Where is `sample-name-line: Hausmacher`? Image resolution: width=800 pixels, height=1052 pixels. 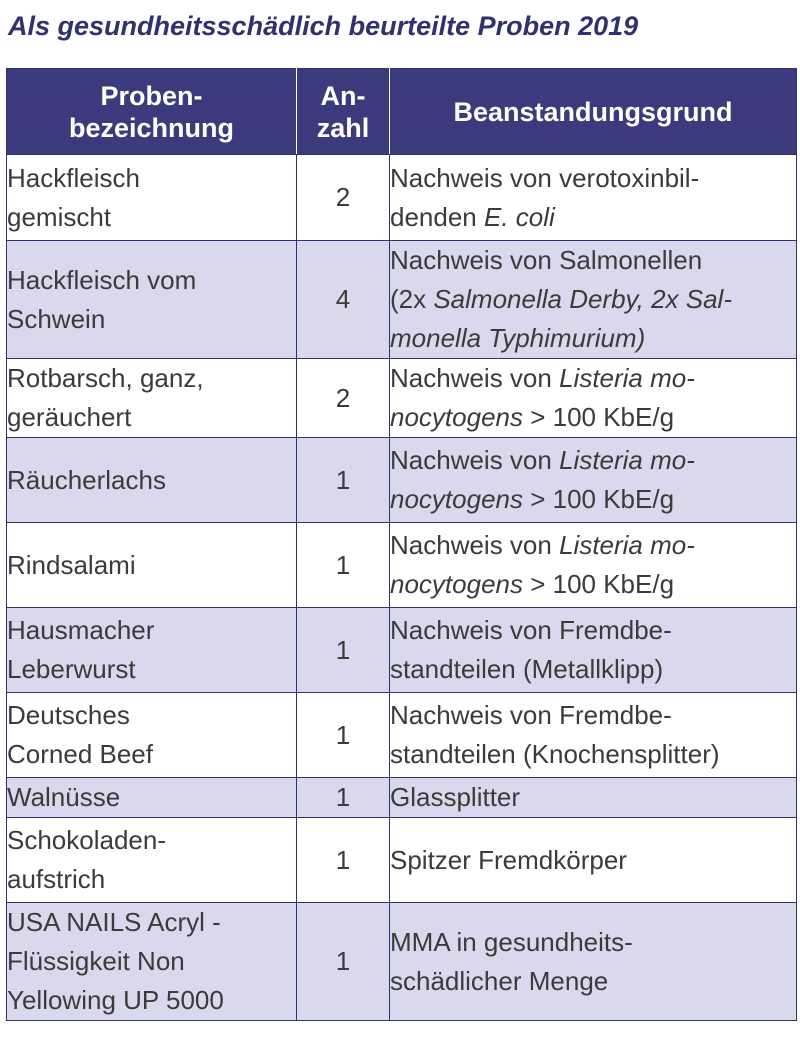 sample-name-line: Hausmacher is located at coordinates (81, 630).